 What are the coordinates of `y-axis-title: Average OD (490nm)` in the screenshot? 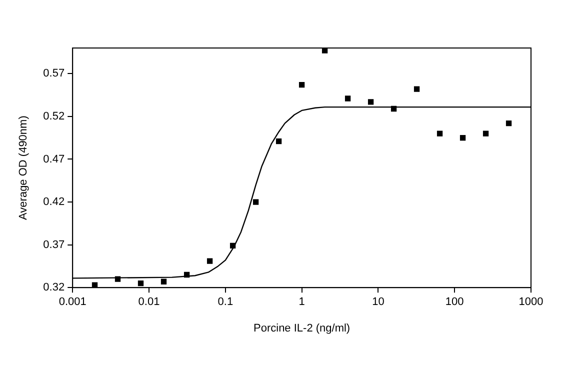 It's located at (24, 168).